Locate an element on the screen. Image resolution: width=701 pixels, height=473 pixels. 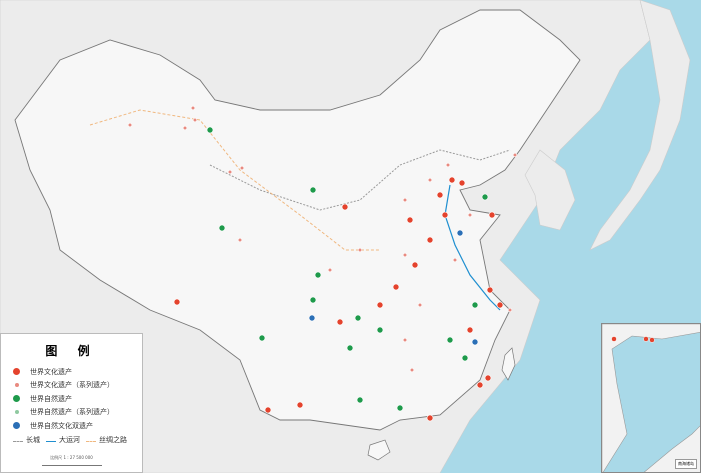
legend-item: 世界文化遗产 is located at coordinates (71, 372).